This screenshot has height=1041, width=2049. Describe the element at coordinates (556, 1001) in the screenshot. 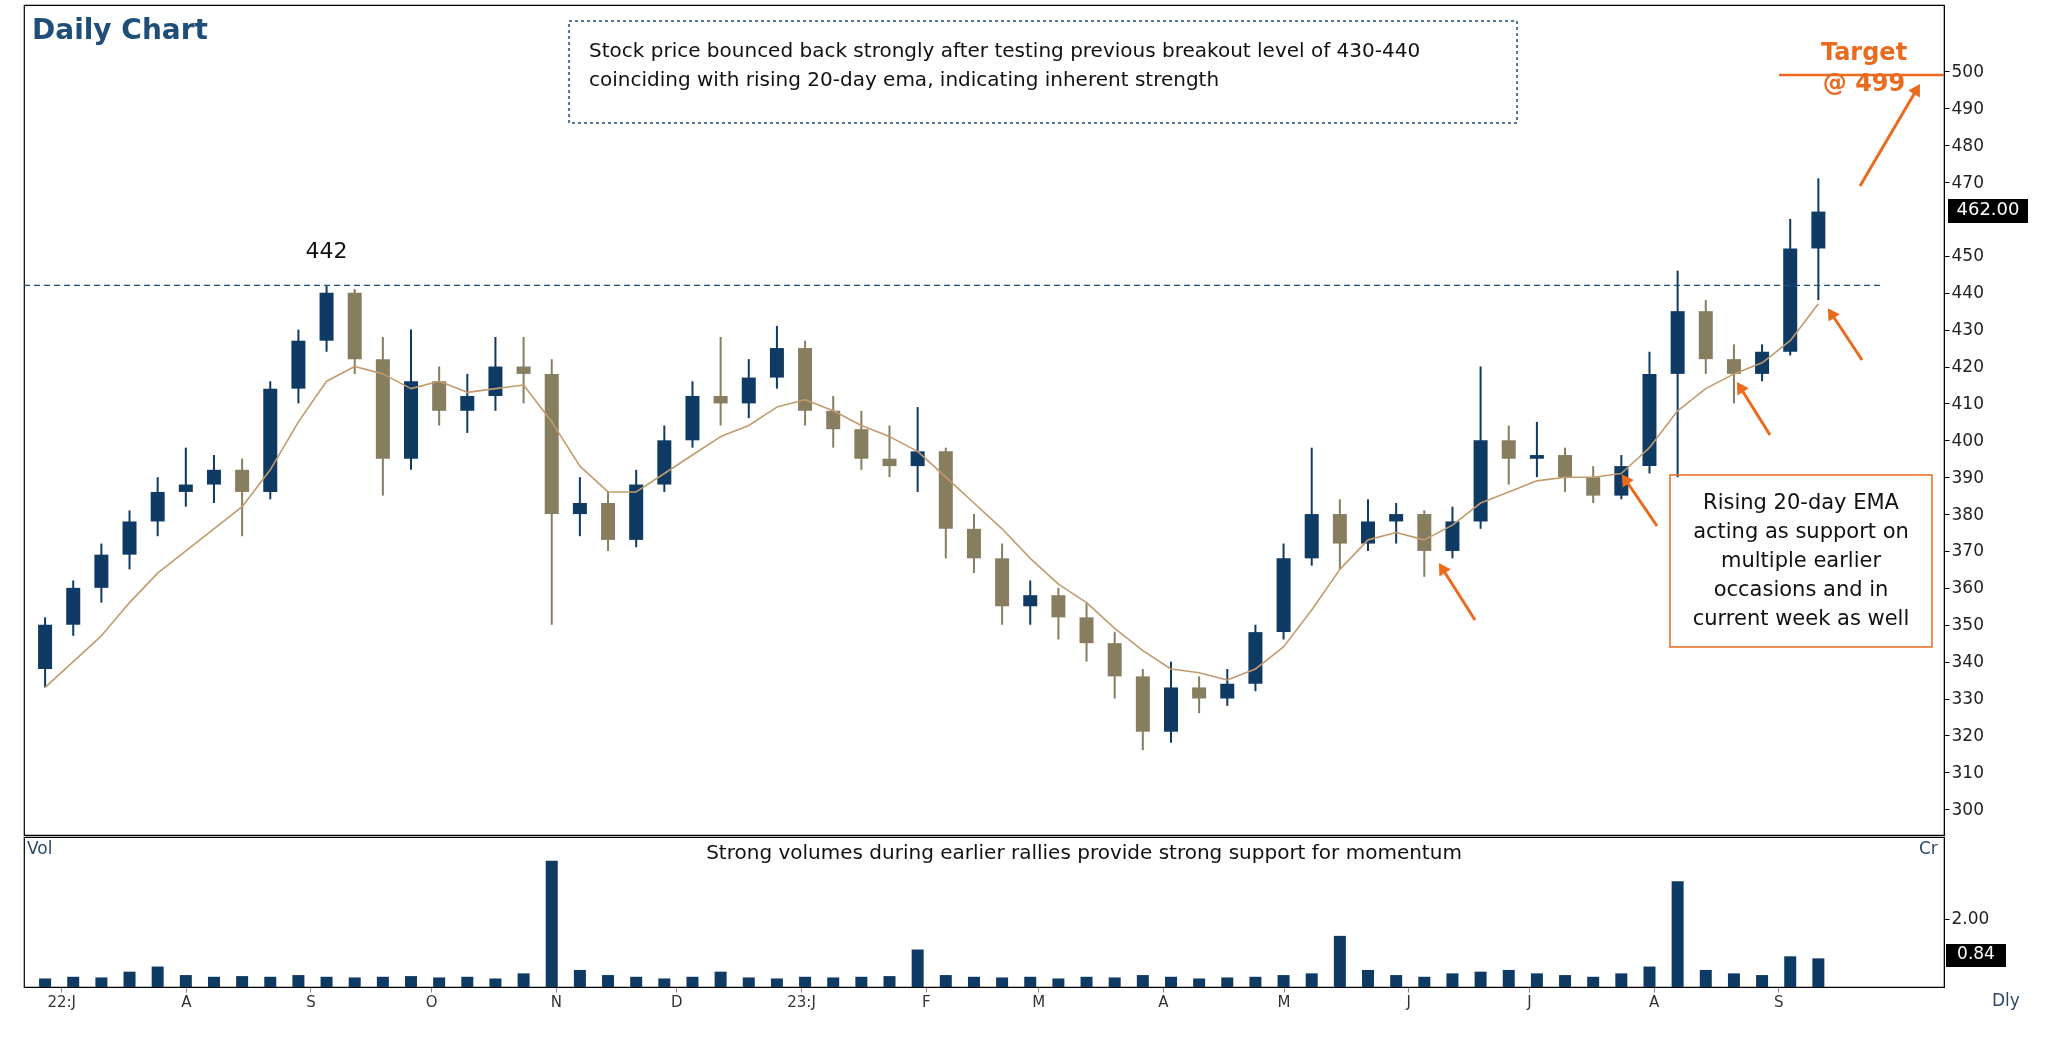

I see `x-tick-label: N` at that location.